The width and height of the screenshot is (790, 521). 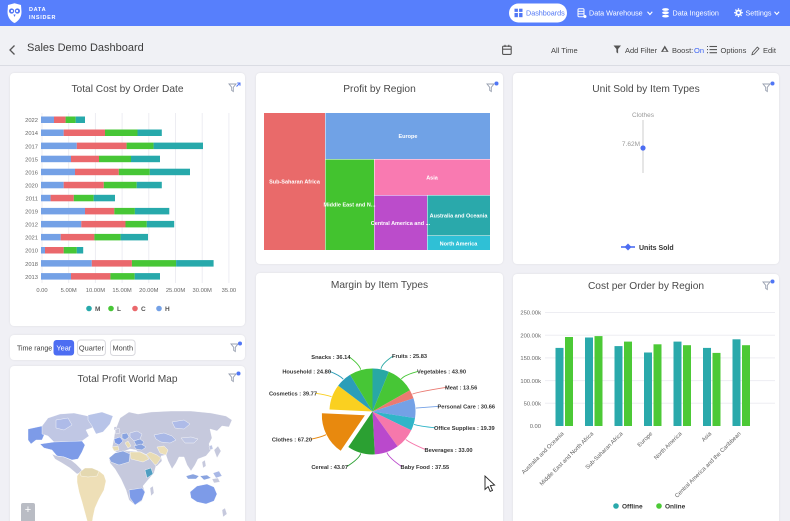 I want to click on svg-text: Month, so click(x=123, y=348).